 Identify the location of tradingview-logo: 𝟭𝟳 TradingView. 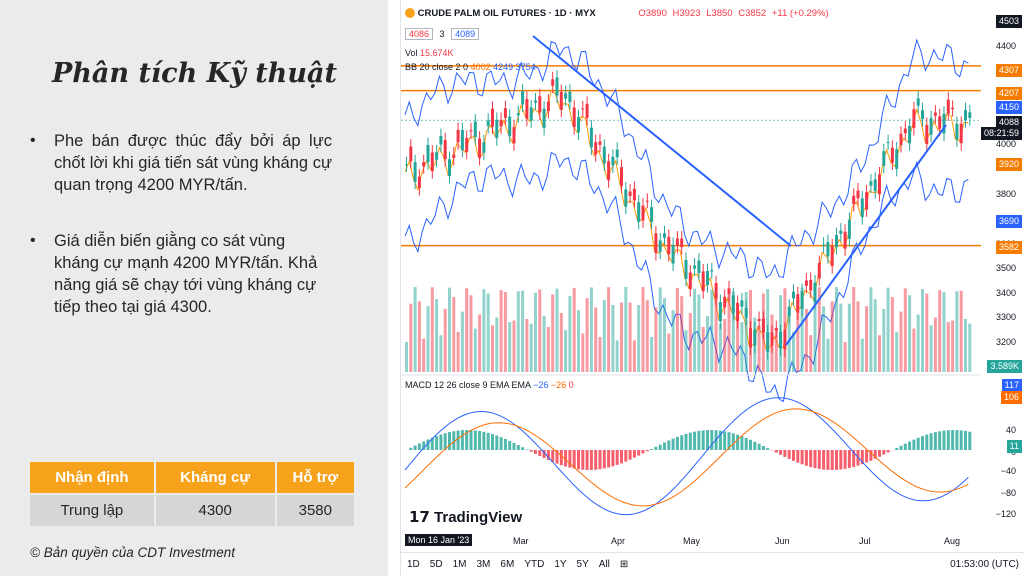
(465, 517).